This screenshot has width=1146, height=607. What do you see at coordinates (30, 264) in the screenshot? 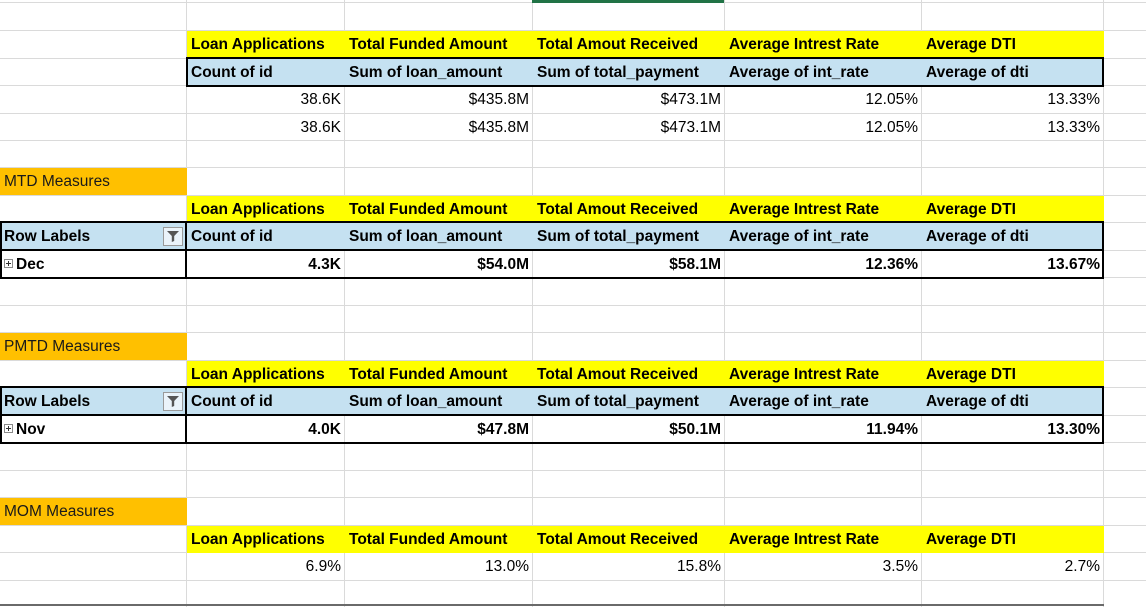
I see `mtd-month-label: Dec` at bounding box center [30, 264].